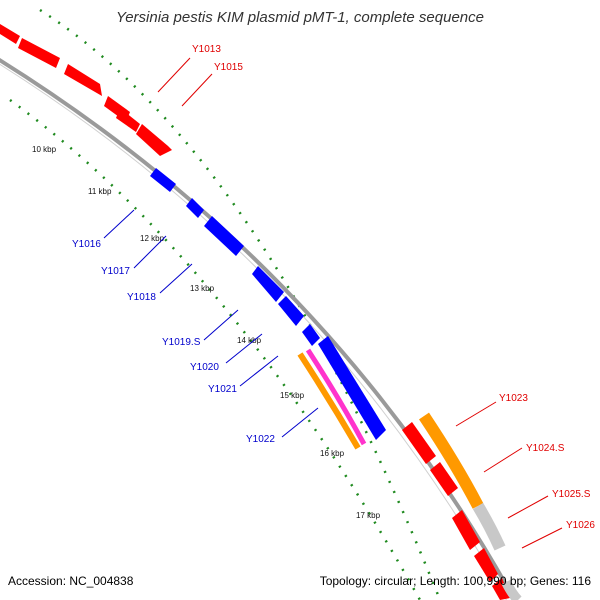 Image resolution: width=600 pixels, height=600 pixels. I want to click on kbp-label-13: 13 kbp, so click(202, 288).